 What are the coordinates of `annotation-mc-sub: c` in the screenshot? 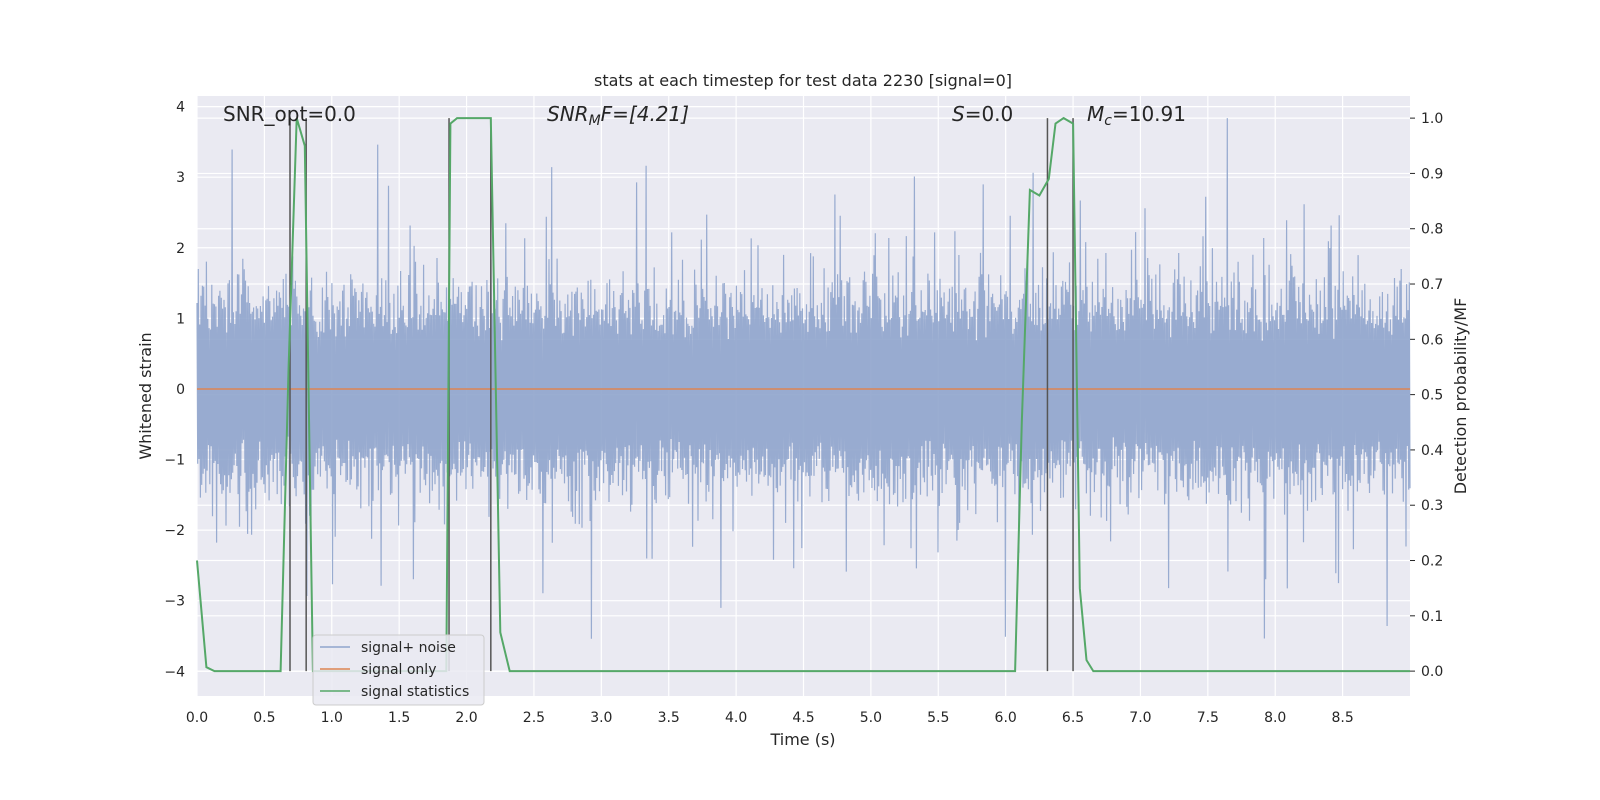 It's located at (1108, 121).